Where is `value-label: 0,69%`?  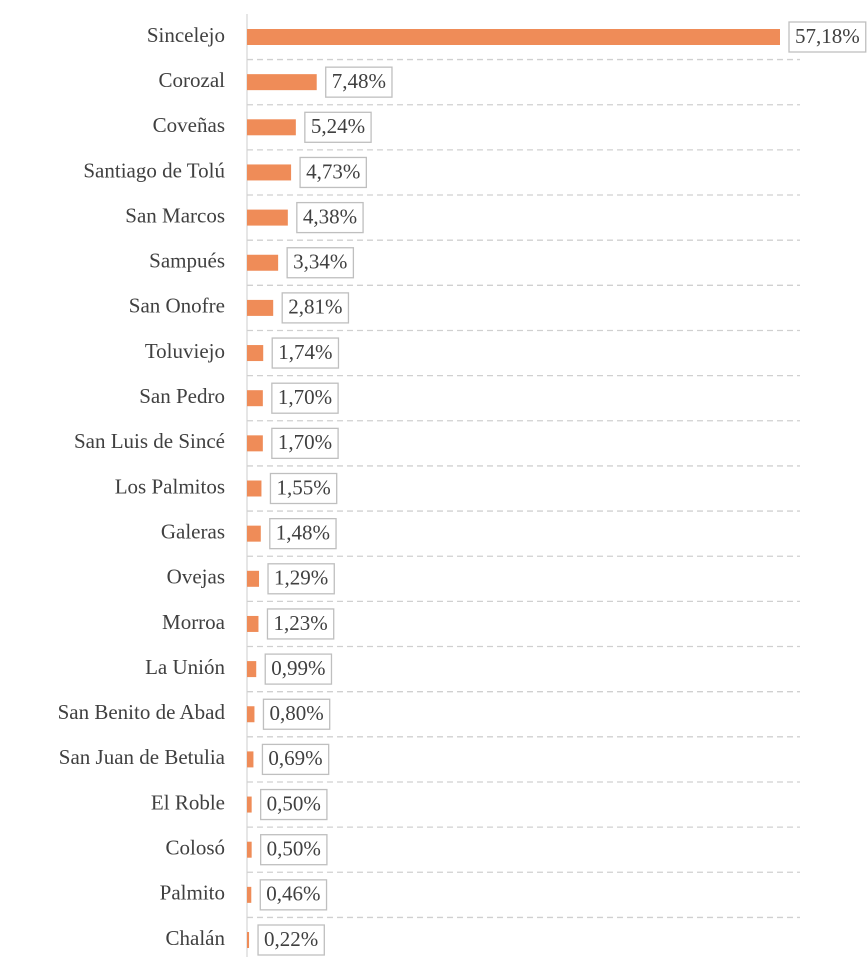 value-label: 0,69% is located at coordinates (295, 758).